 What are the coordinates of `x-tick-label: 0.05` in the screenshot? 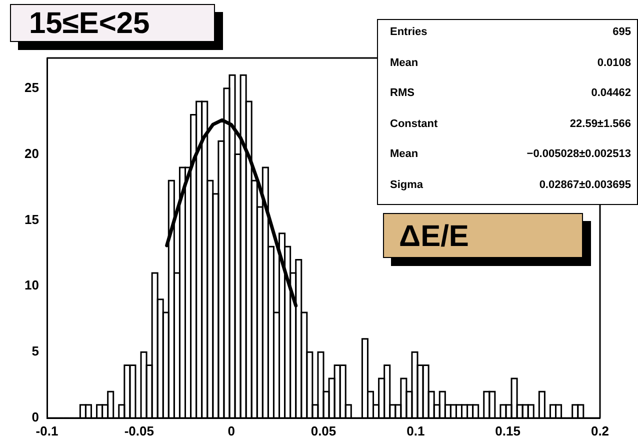 It's located at (323, 430).